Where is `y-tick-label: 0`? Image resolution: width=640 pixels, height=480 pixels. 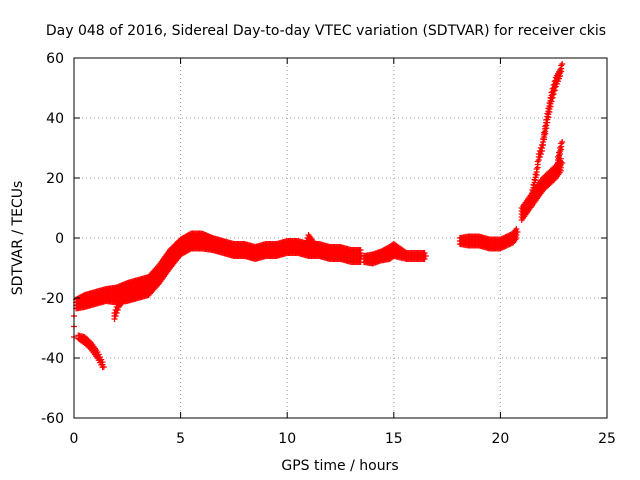
y-tick-label: 0 is located at coordinates (59, 239).